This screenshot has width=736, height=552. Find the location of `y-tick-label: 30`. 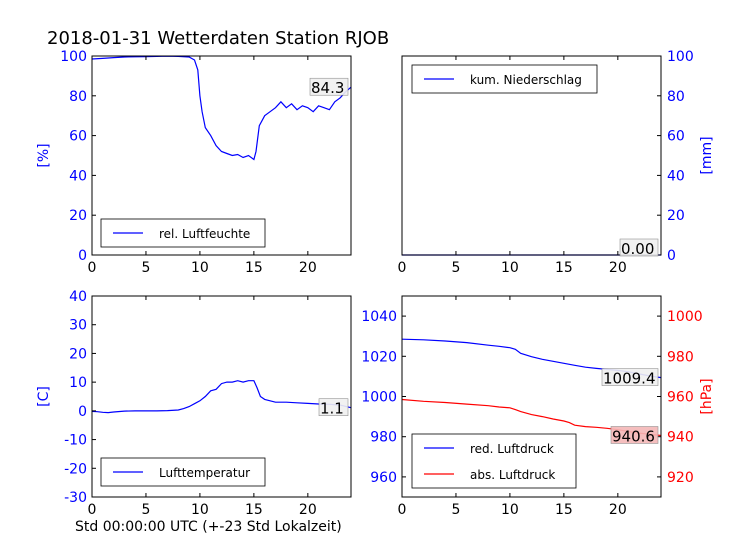

y-tick-label: 30 is located at coordinates (78, 326).